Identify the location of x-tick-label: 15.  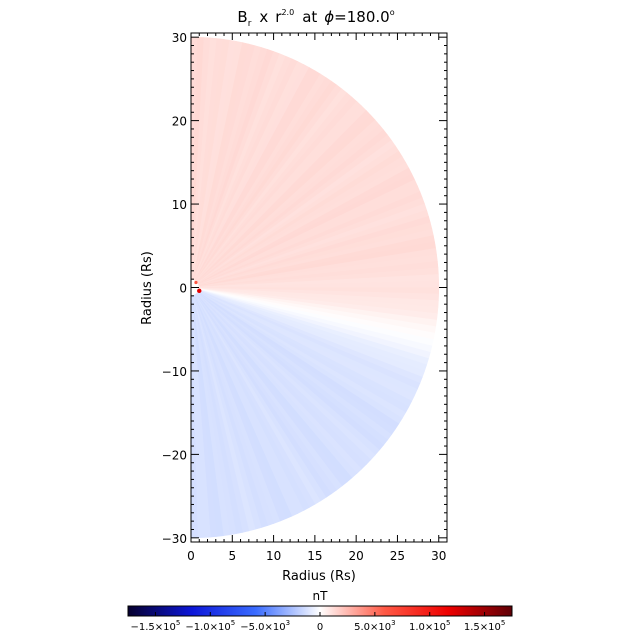
(314, 556).